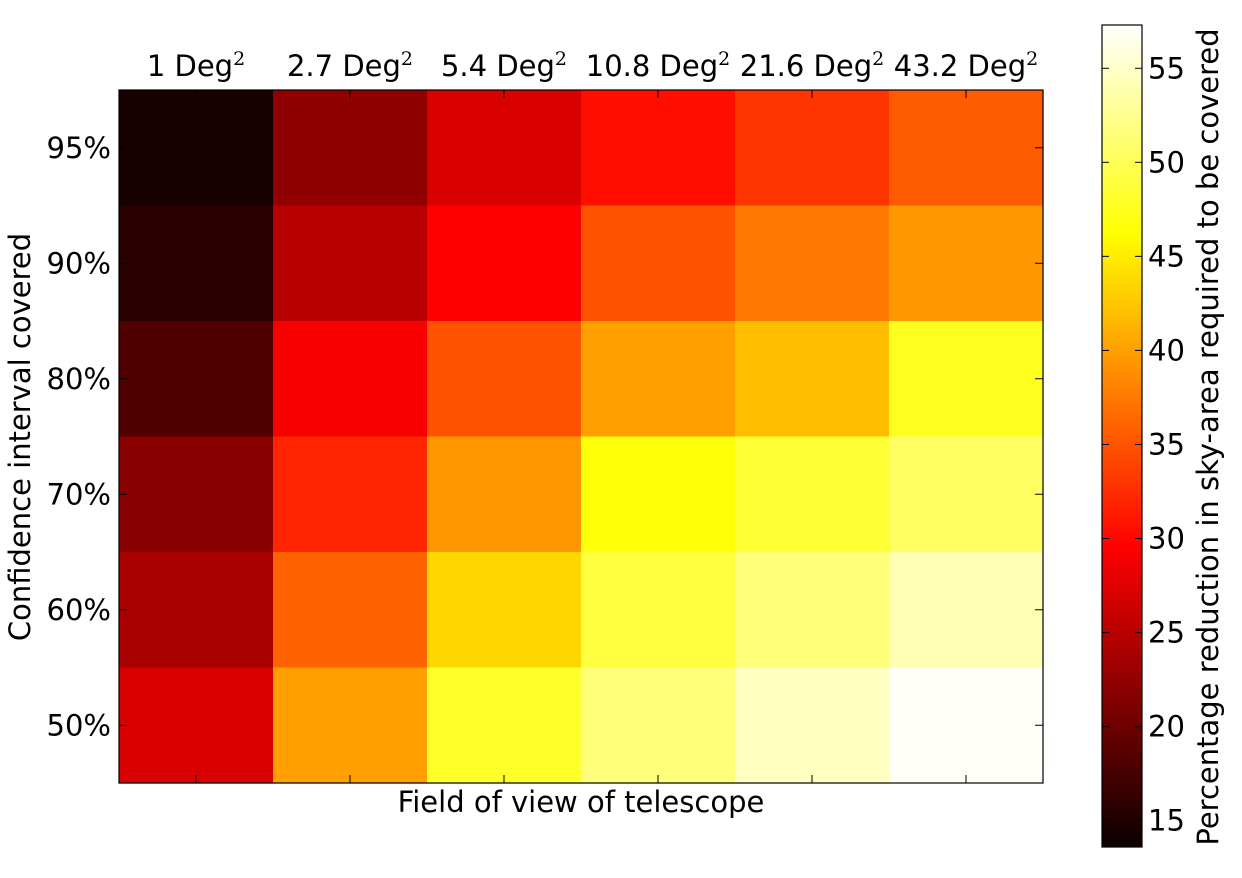 The width and height of the screenshot is (1242, 878). Describe the element at coordinates (1166, 633) in the screenshot. I see `colorbar-tick-label: 25` at that location.